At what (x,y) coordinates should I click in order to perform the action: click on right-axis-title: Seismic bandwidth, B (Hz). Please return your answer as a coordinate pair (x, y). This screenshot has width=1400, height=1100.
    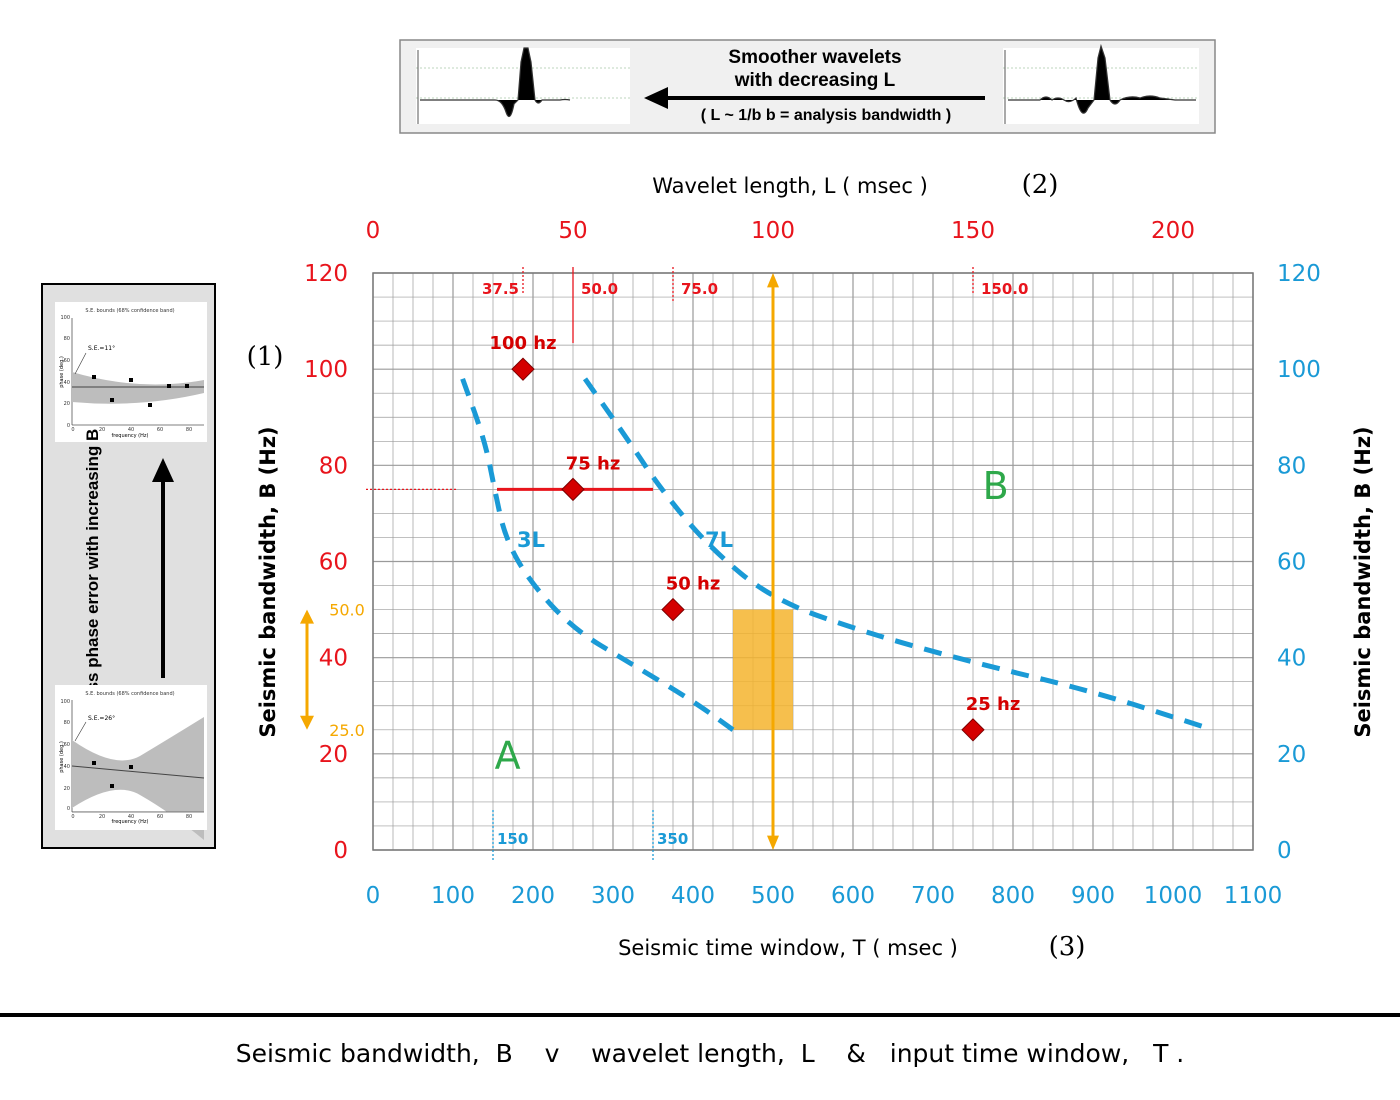
    Looking at the image, I should click on (1363, 581).